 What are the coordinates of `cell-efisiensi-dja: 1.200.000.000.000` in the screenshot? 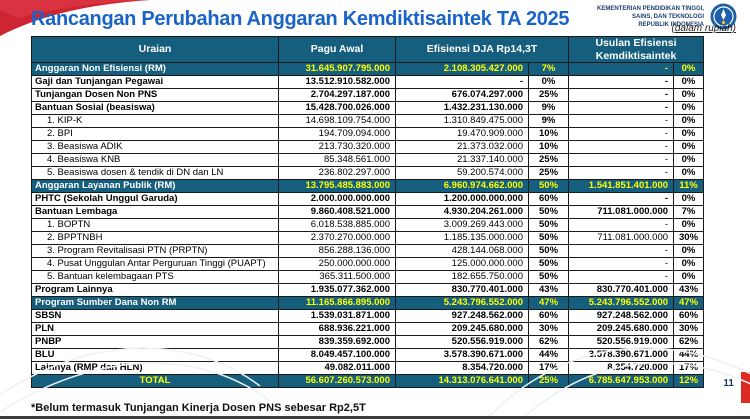 It's located at (462, 199).